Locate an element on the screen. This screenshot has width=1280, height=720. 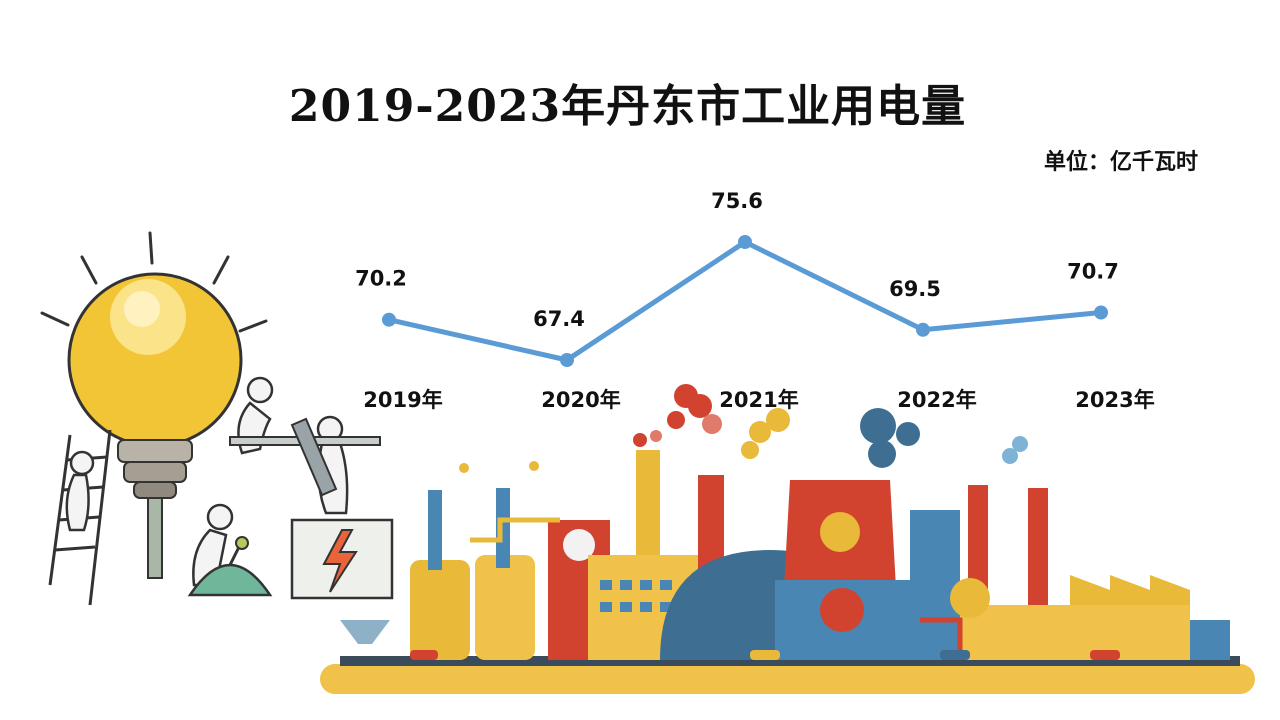
data-label: 67.4 is located at coordinates (559, 319).